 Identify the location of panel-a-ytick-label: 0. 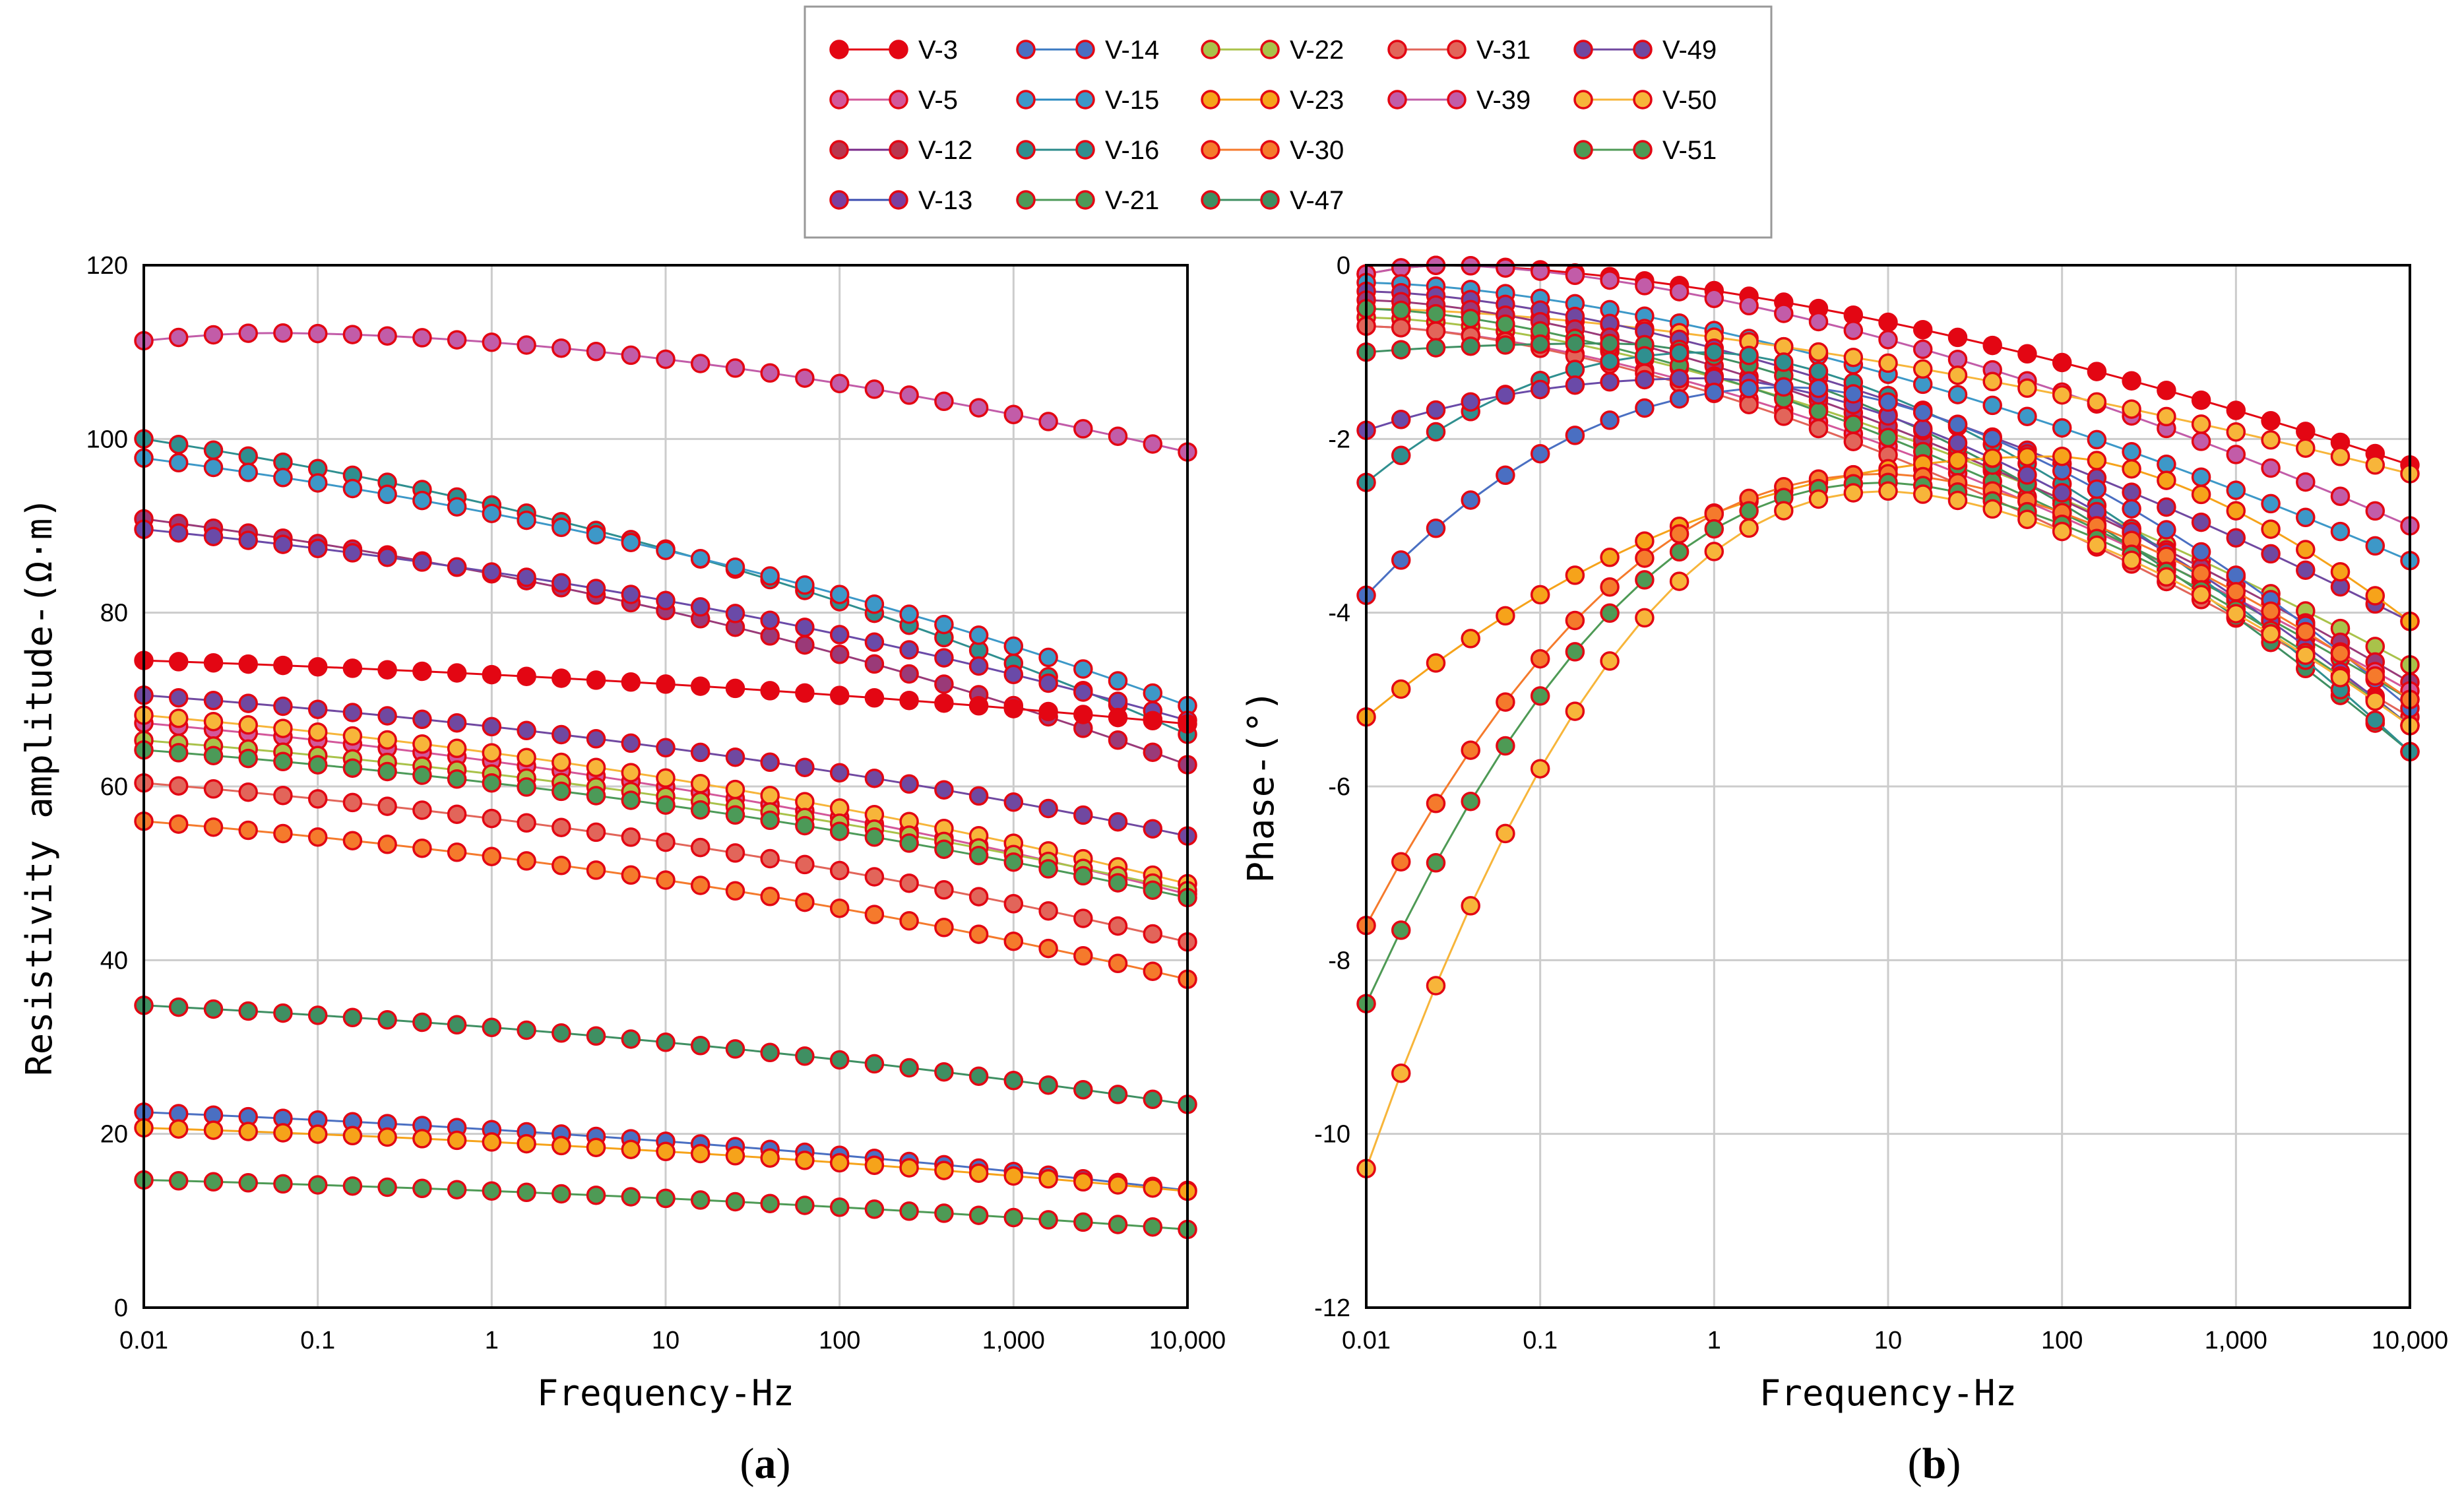
(121, 1308).